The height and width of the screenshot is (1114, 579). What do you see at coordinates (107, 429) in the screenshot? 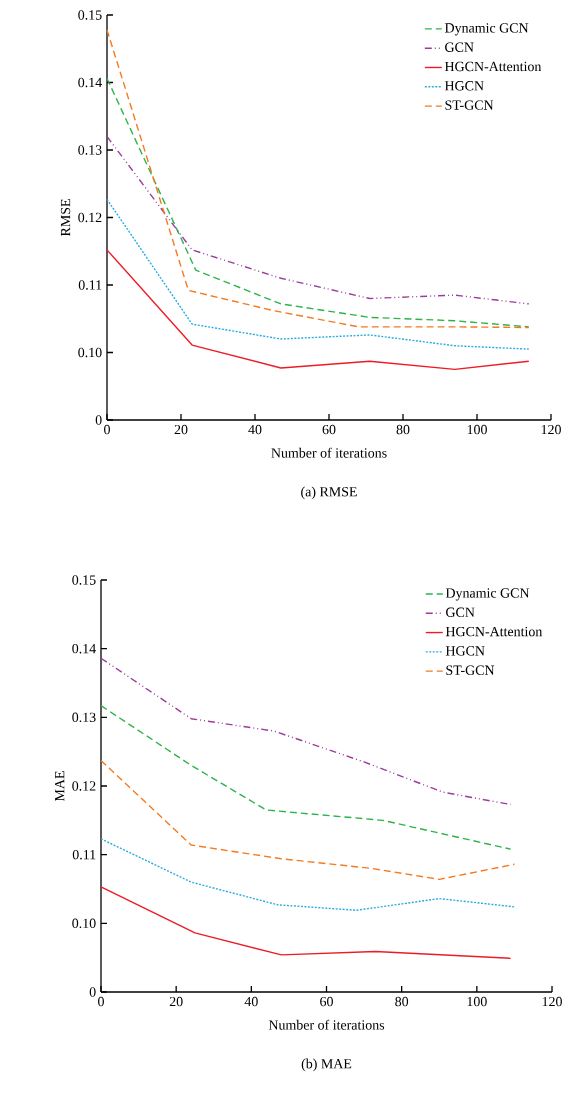
I see `x-tick-label: 0` at bounding box center [107, 429].